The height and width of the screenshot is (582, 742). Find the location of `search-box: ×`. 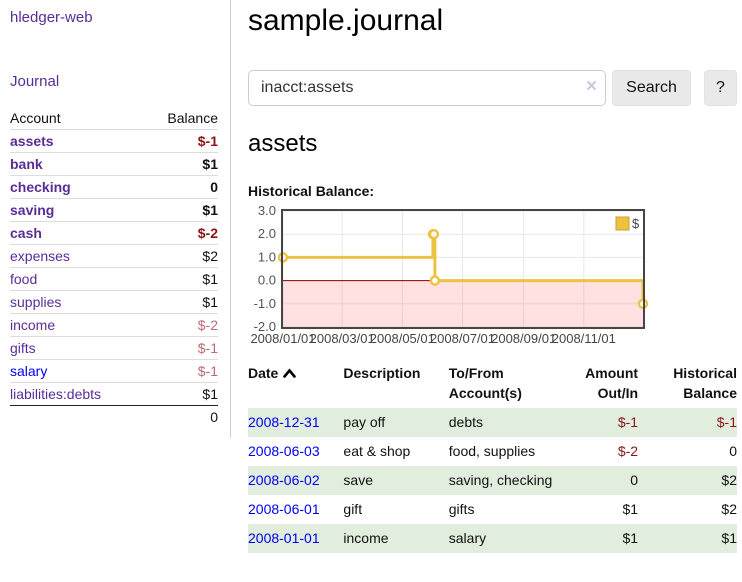

search-box: × is located at coordinates (427, 88).